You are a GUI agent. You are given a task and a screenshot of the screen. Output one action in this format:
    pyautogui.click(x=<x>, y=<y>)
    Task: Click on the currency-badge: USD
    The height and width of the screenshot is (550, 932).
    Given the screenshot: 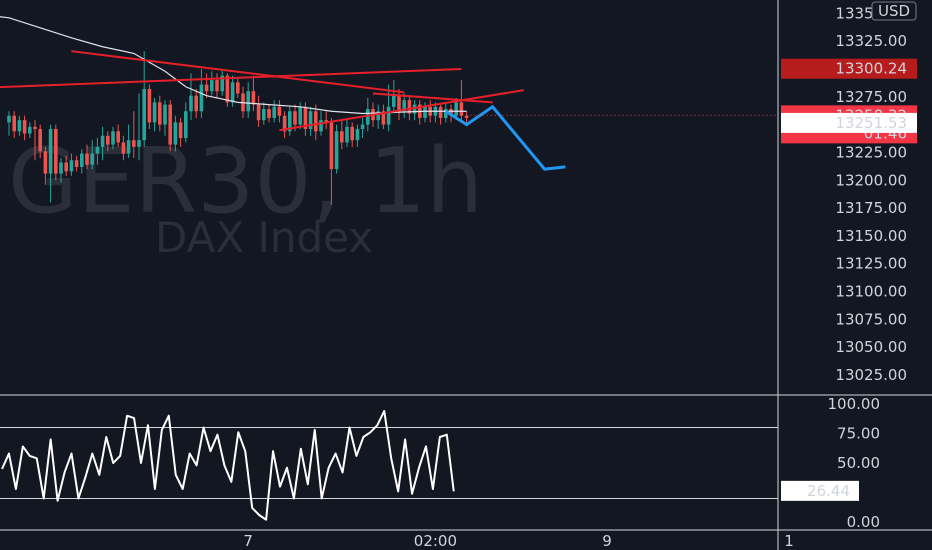 What is the action you would take?
    pyautogui.click(x=894, y=11)
    